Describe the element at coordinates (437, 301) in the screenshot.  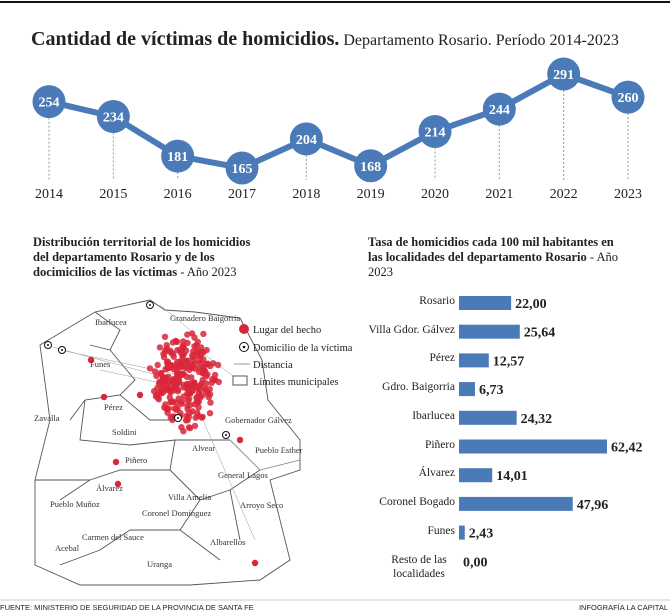
I see `category-label: Rosario` at that location.